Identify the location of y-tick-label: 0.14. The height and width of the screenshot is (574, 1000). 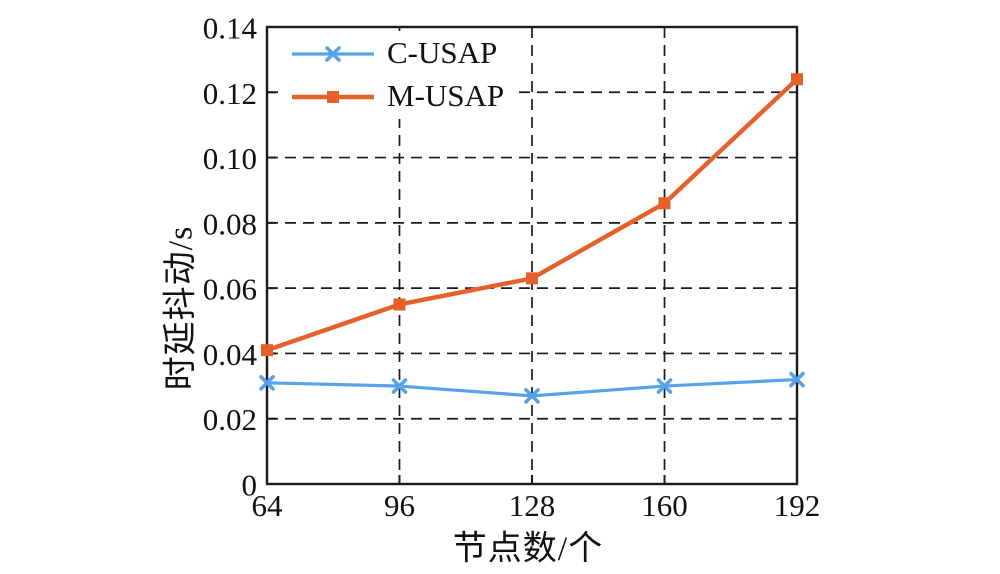
(230, 28).